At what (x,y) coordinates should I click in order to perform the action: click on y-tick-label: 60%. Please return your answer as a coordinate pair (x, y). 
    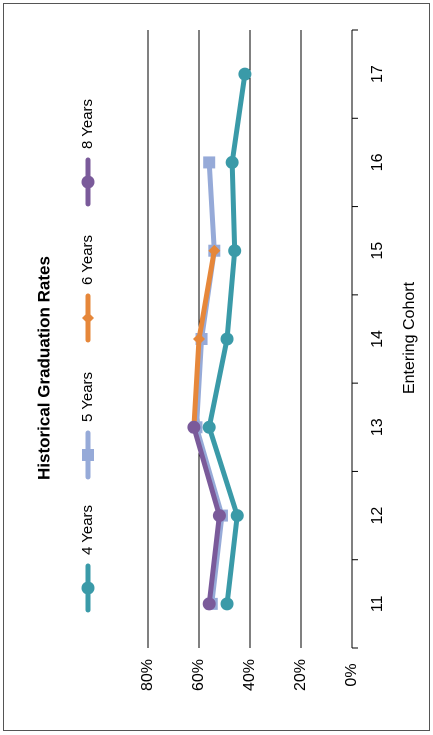
    Looking at the image, I should click on (198, 675).